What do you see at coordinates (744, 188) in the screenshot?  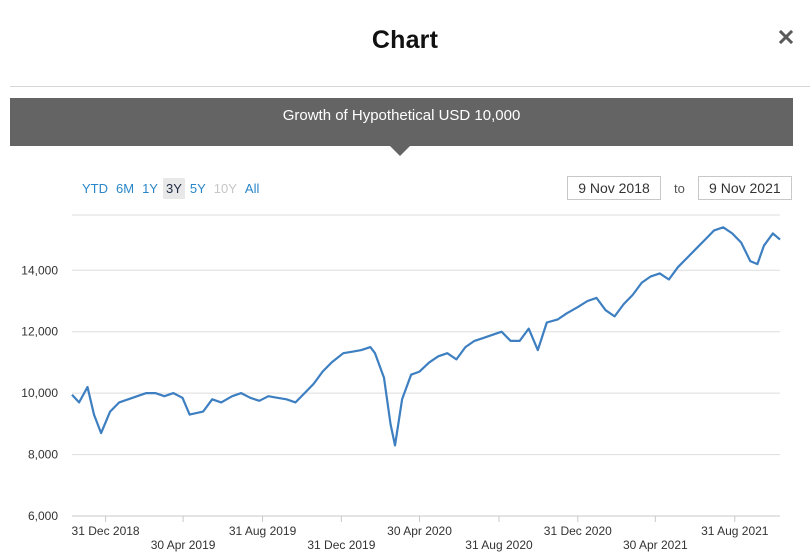 I see `date-to-input` at bounding box center [744, 188].